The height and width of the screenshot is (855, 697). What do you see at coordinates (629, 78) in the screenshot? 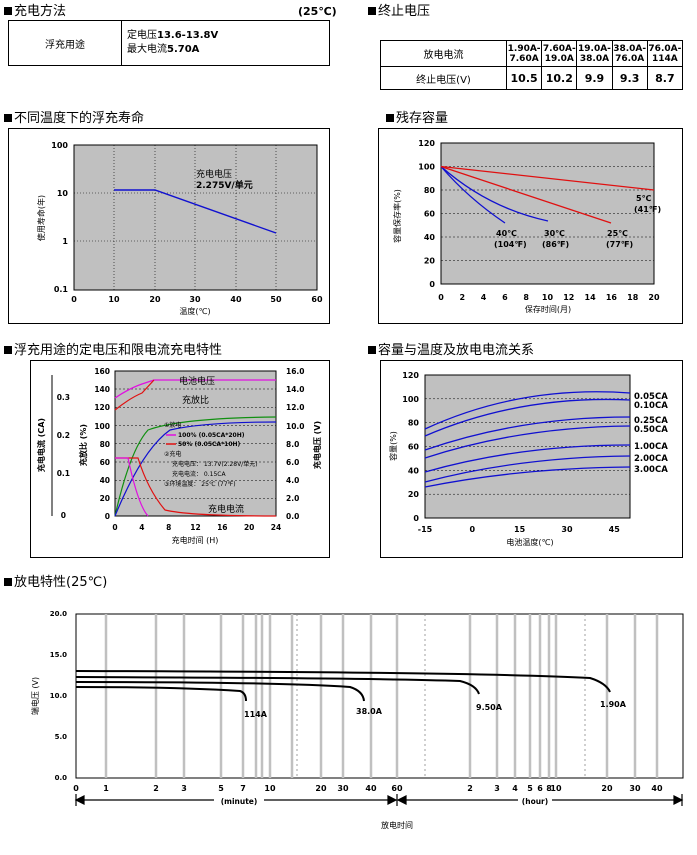
I see `cutoff-value-4: 9.3` at bounding box center [629, 78].